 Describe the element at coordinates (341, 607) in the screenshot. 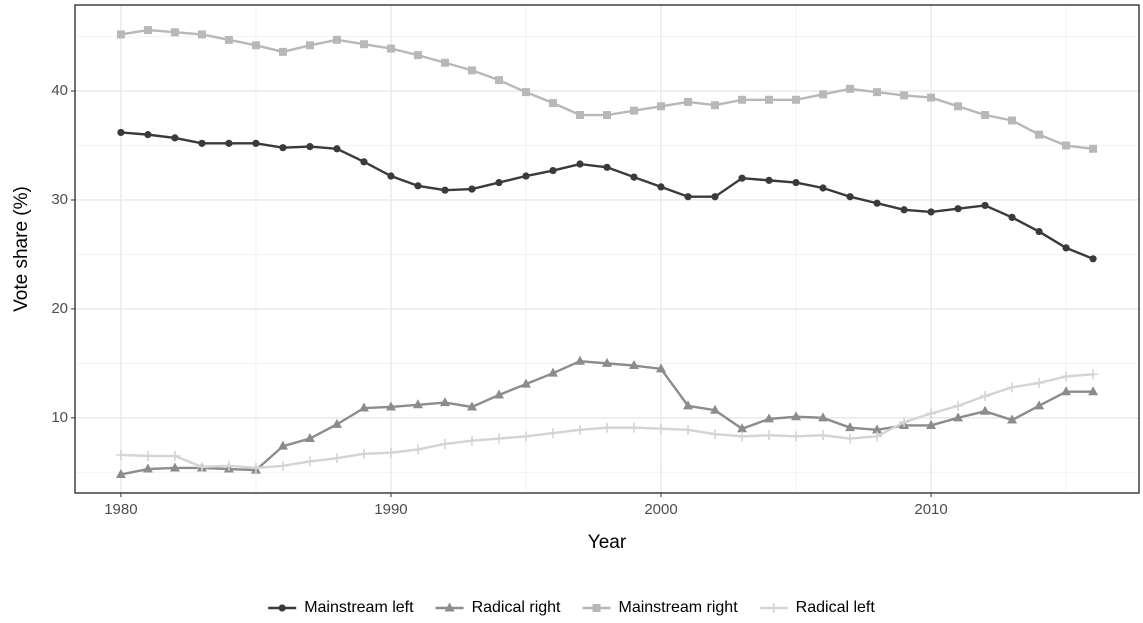

I see `legend-item: Mainstream left` at that location.